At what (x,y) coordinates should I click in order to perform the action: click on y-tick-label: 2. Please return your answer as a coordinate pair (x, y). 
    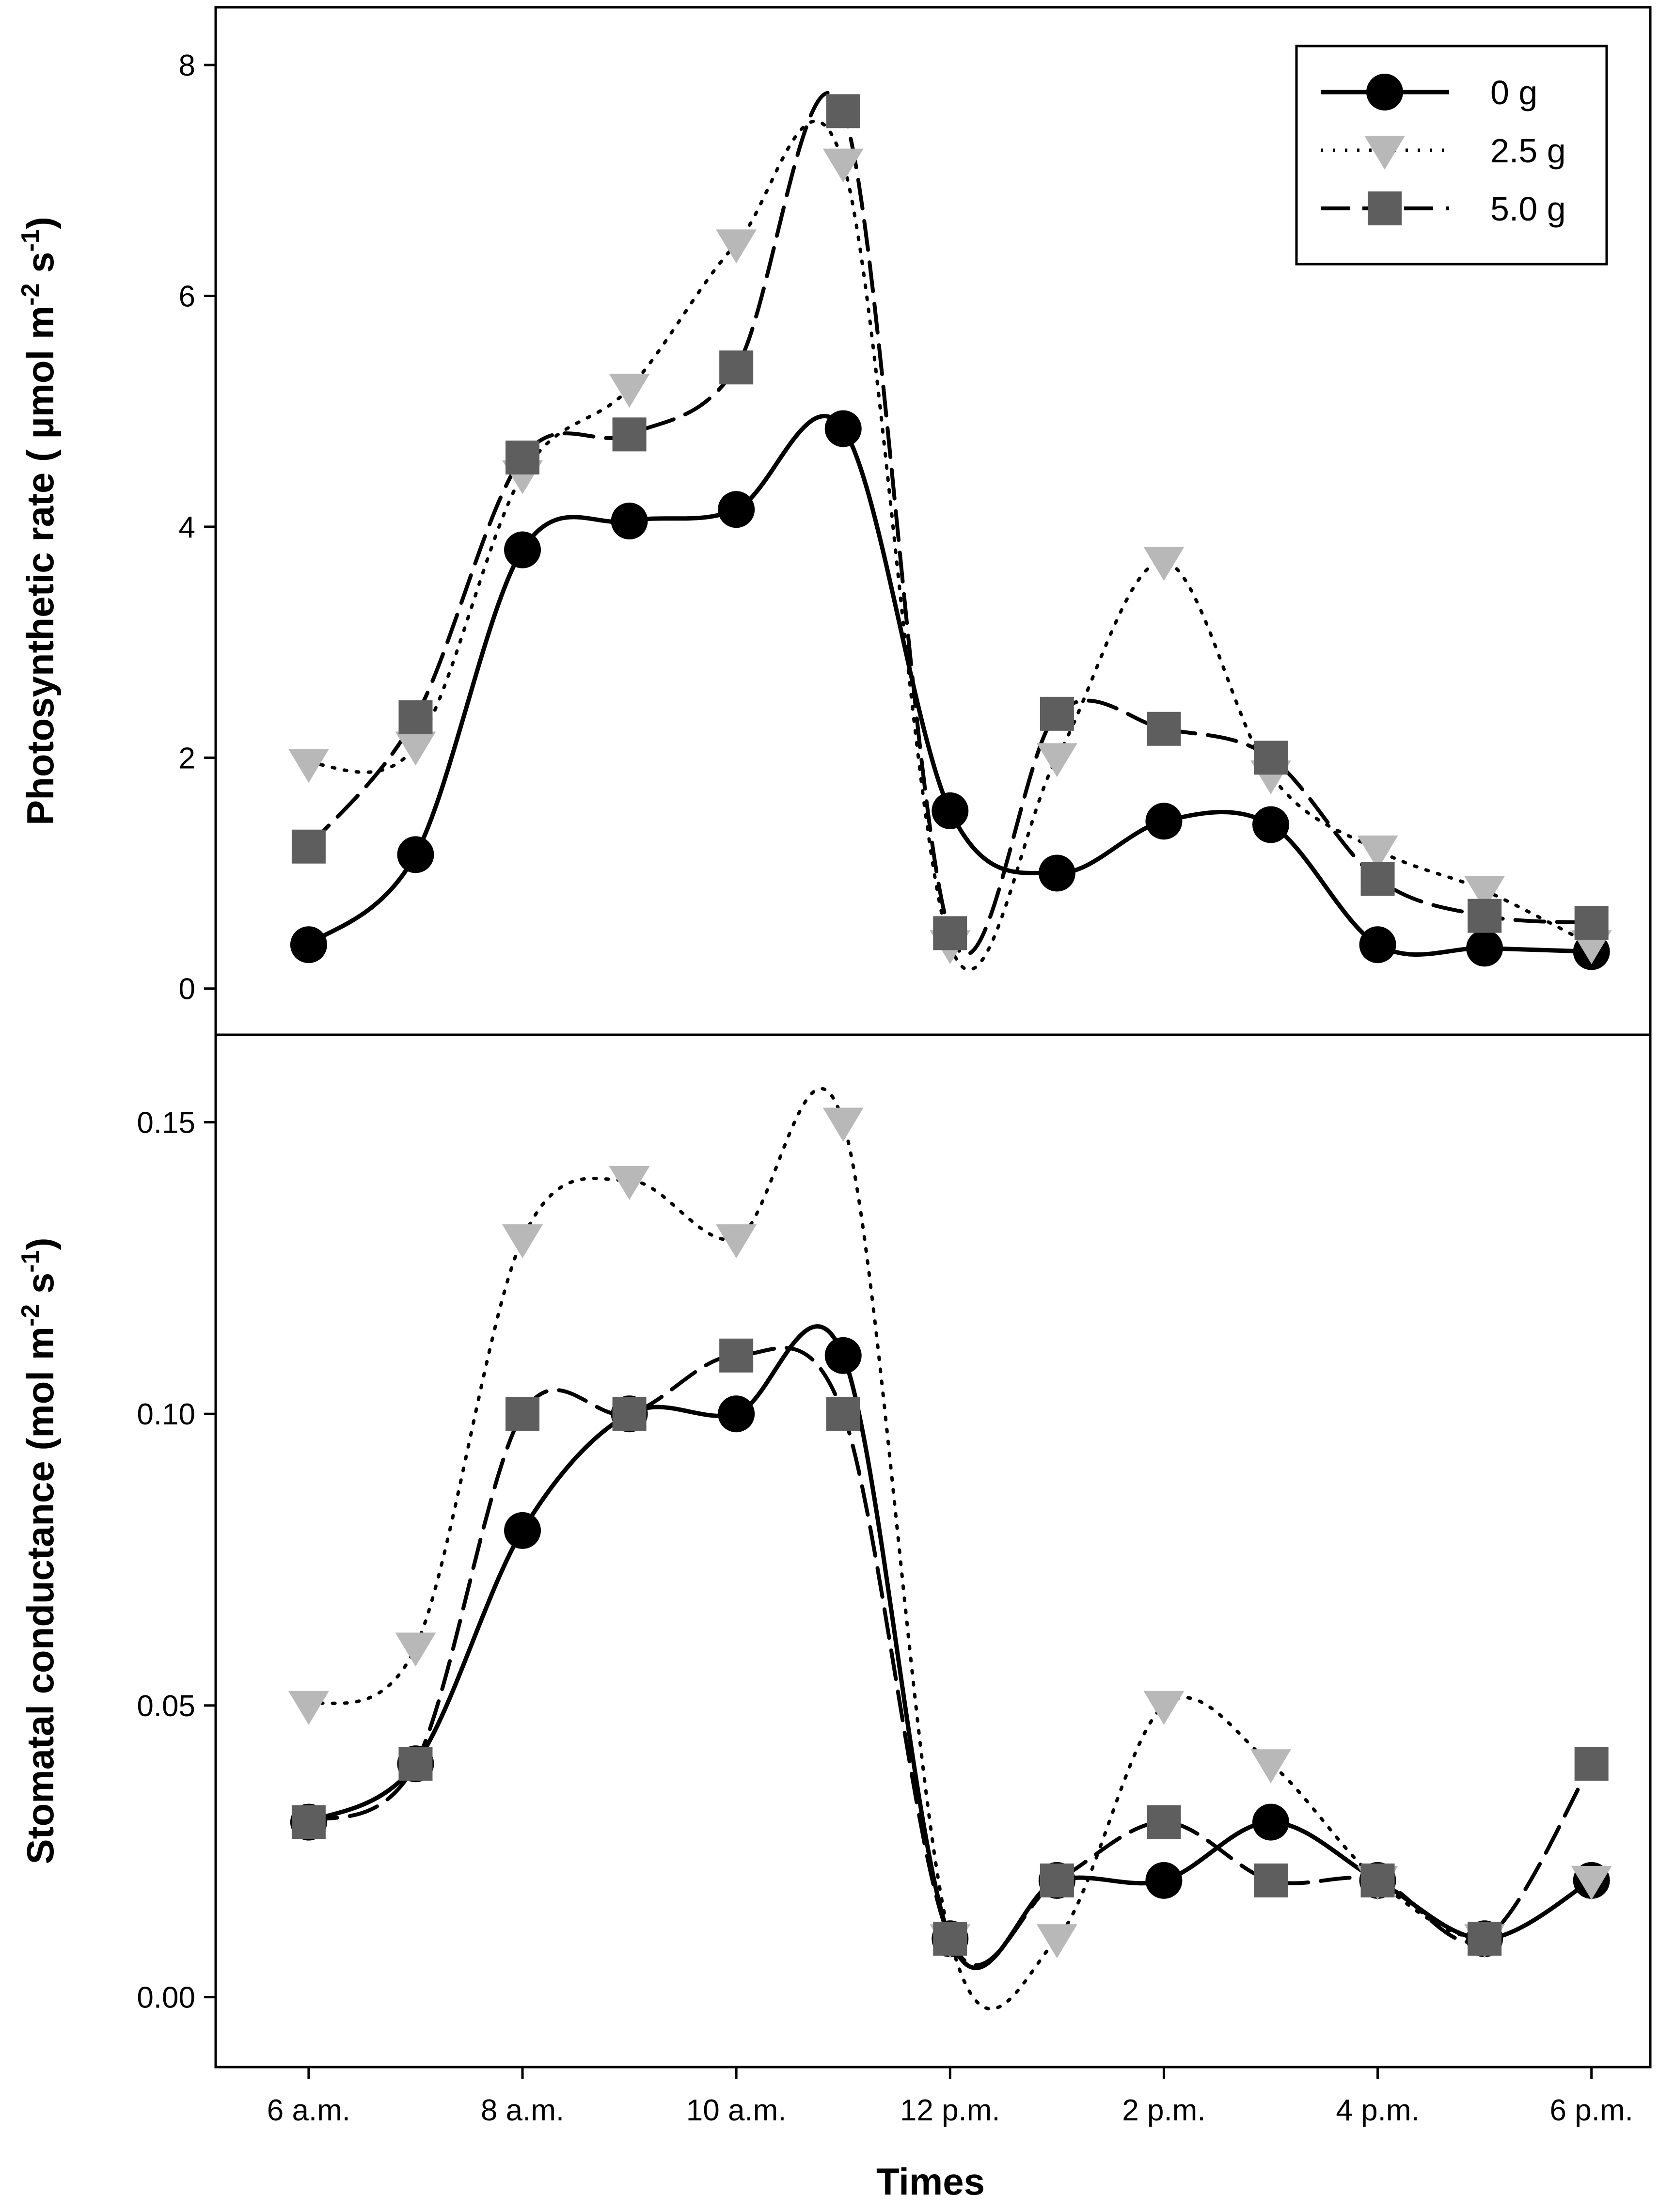
    Looking at the image, I should click on (187, 758).